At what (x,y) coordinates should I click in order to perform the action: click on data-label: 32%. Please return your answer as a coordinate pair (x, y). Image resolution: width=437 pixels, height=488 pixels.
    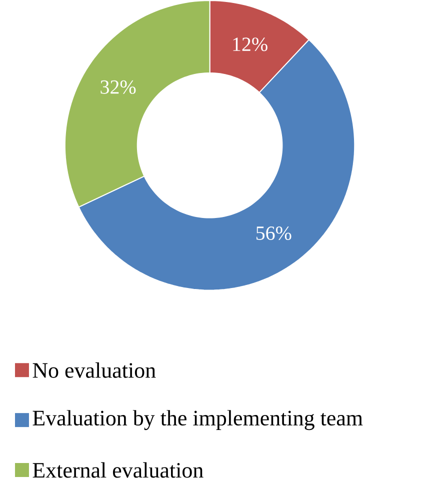
    Looking at the image, I should click on (118, 87).